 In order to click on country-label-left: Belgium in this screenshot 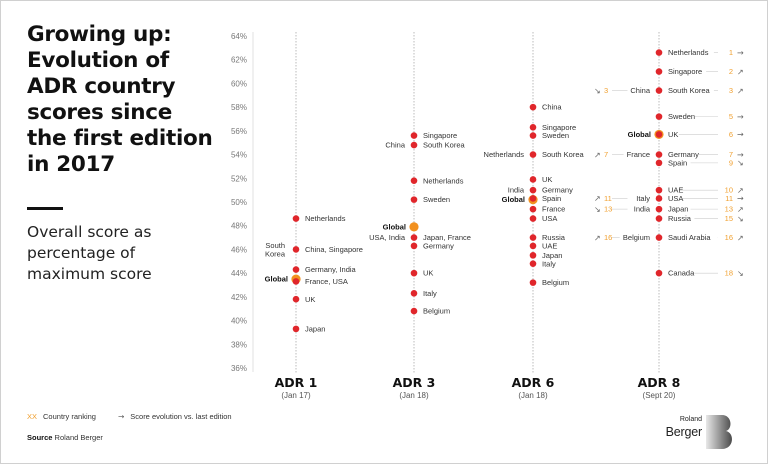, I will do `click(636, 237)`.